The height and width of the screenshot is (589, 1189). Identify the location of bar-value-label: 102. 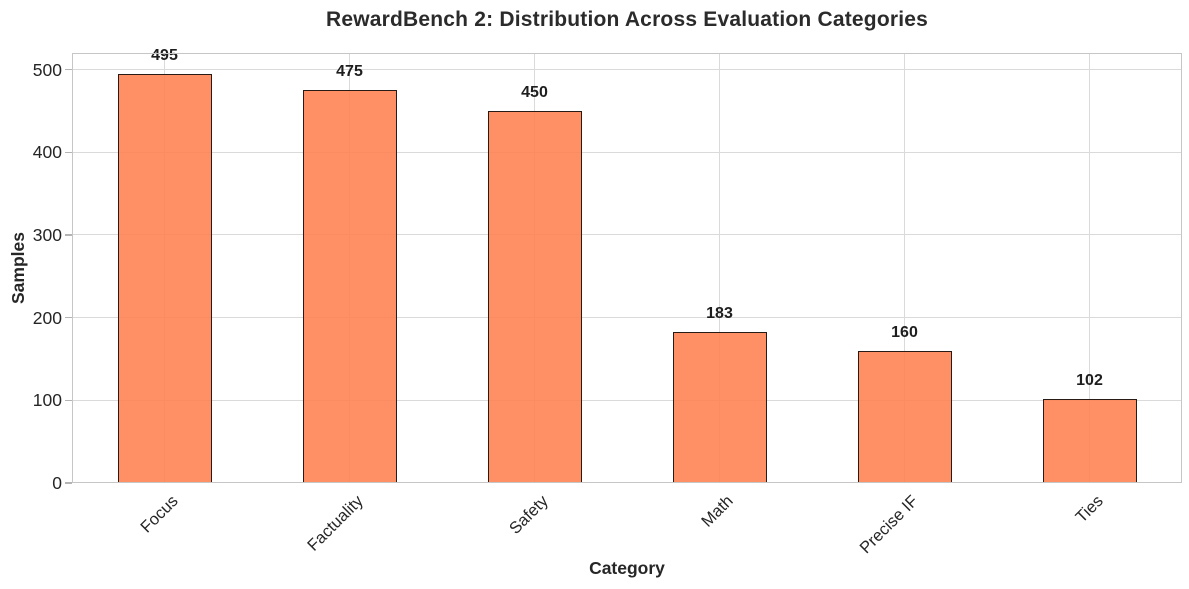
(1089, 380).